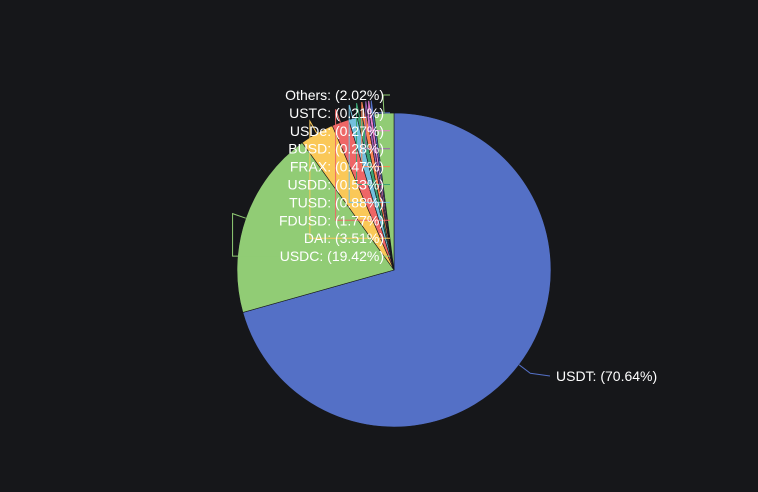 Image resolution: width=758 pixels, height=492 pixels. I want to click on leader-line-others, so click(386, 104).